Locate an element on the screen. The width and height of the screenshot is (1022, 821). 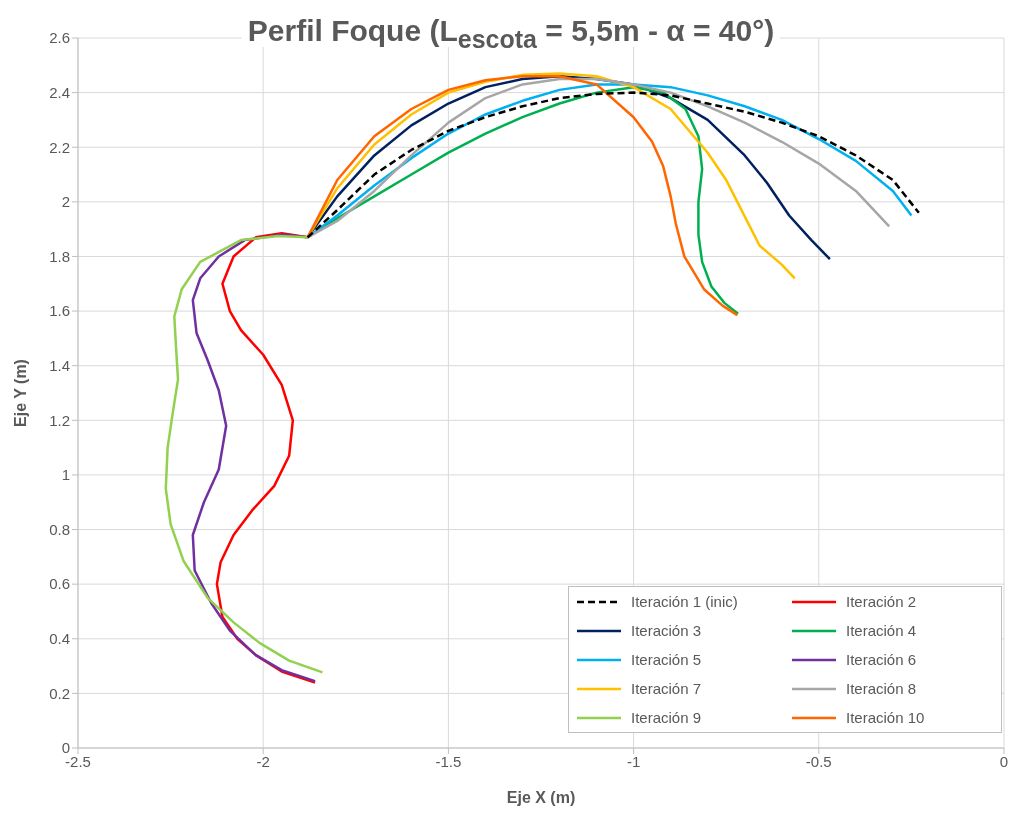
x-tick-label: 0 is located at coordinates (1004, 761).